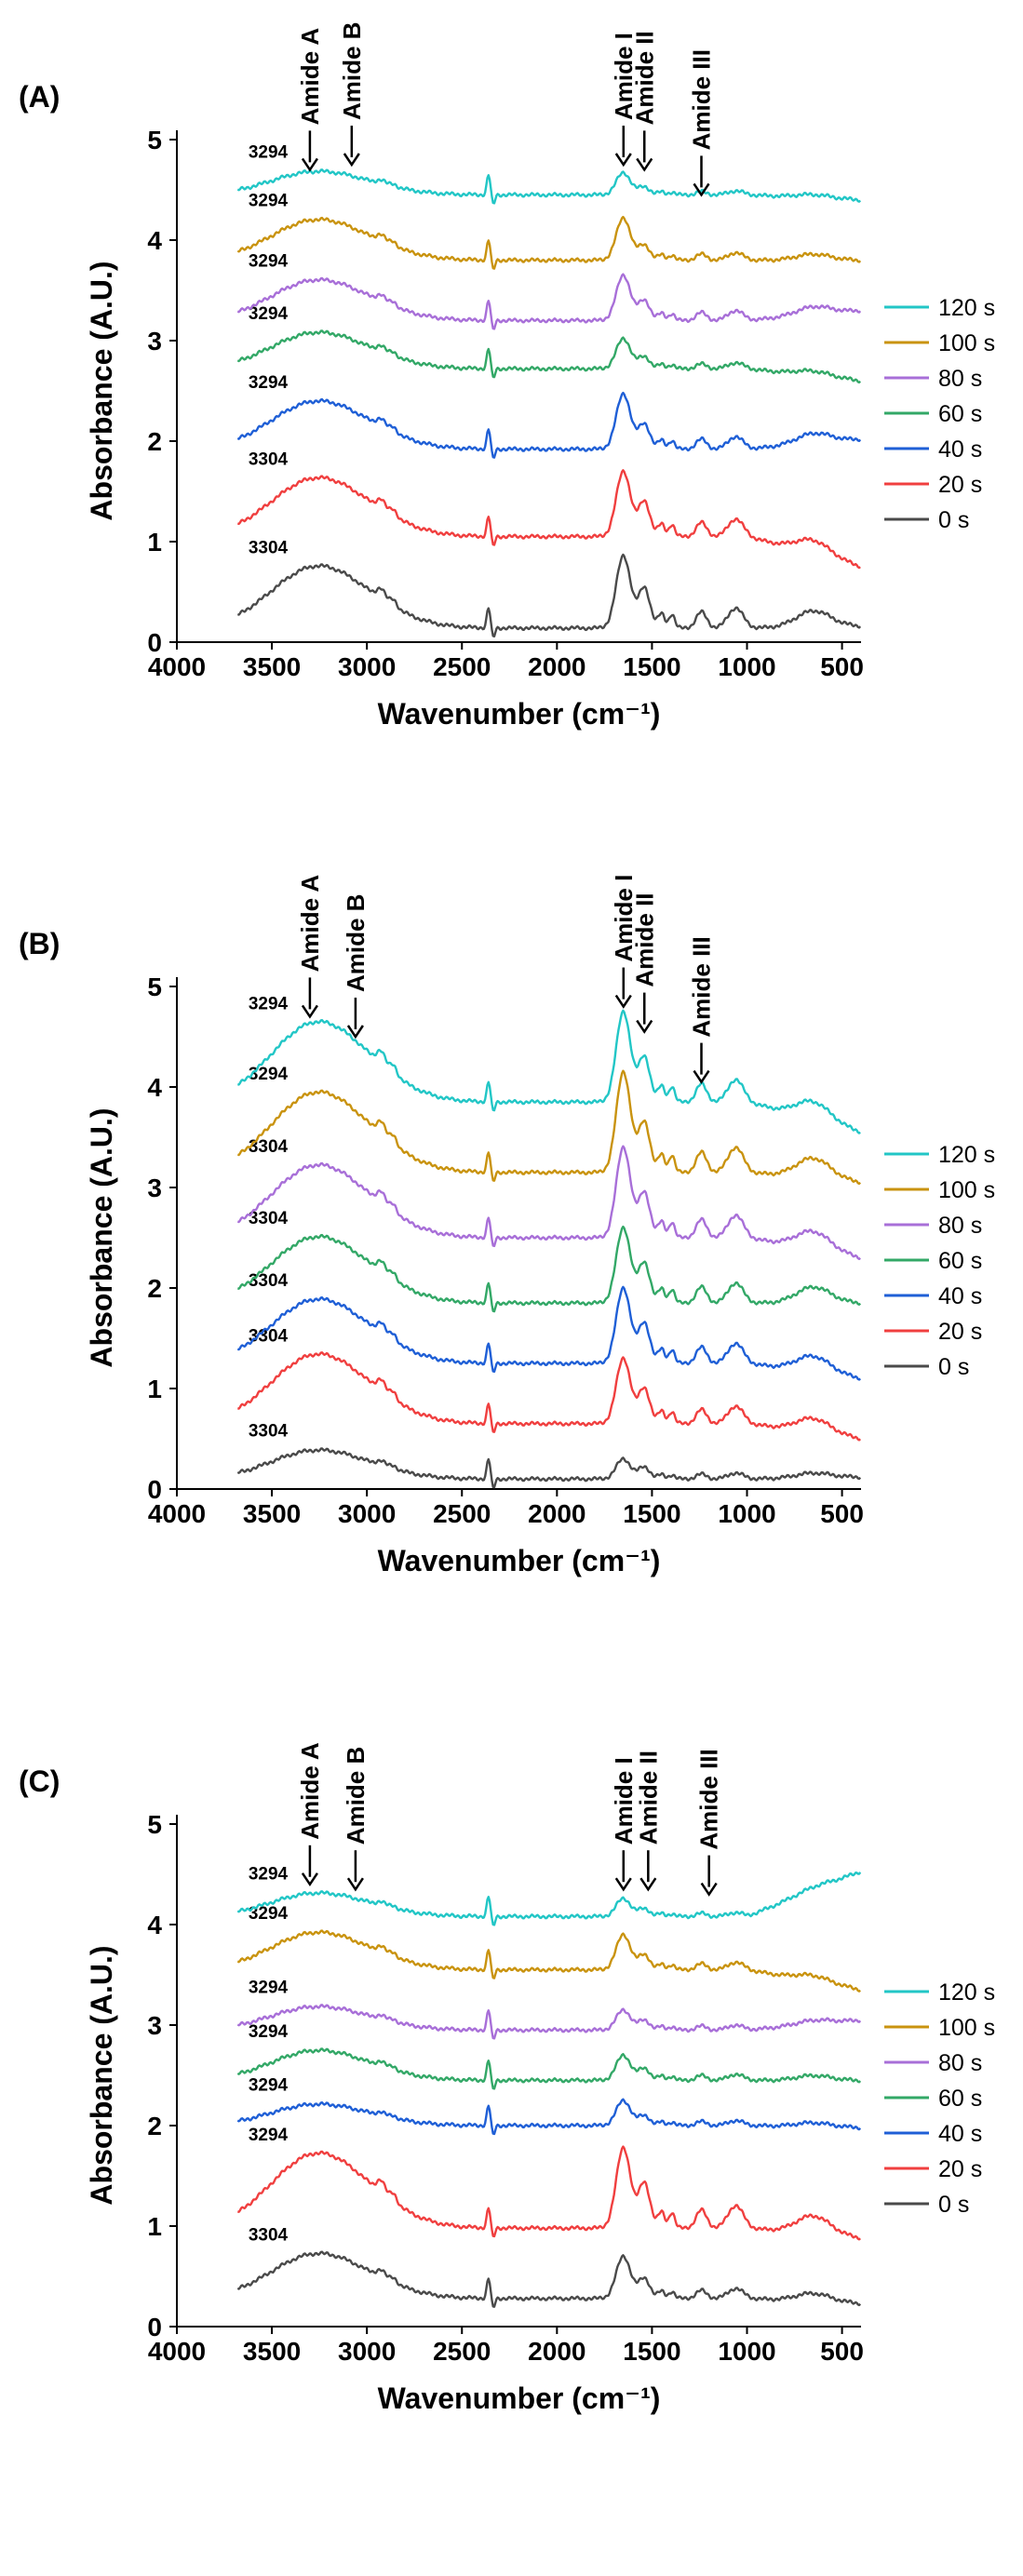 This screenshot has width=1023, height=2576. What do you see at coordinates (154, 1489) in the screenshot?
I see `y-tick-label: 0` at bounding box center [154, 1489].